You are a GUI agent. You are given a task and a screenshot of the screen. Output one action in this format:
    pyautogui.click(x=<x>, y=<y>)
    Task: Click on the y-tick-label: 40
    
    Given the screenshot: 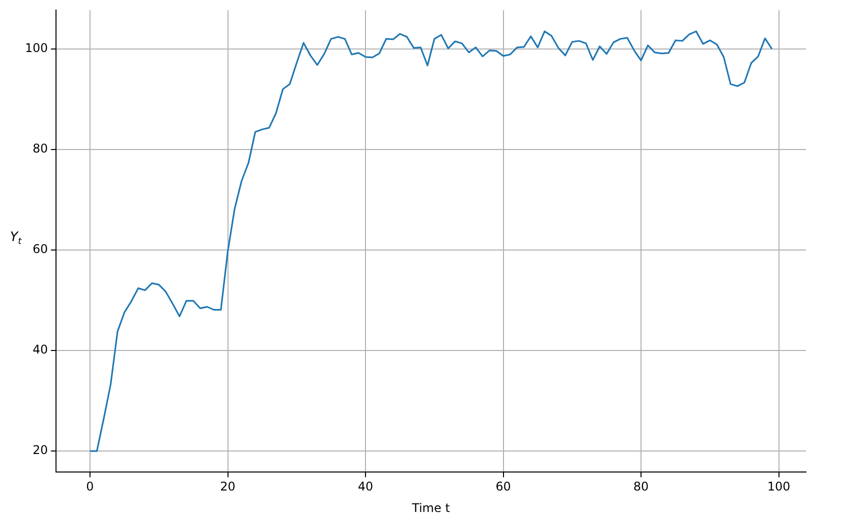 What is the action you would take?
    pyautogui.click(x=40, y=349)
    